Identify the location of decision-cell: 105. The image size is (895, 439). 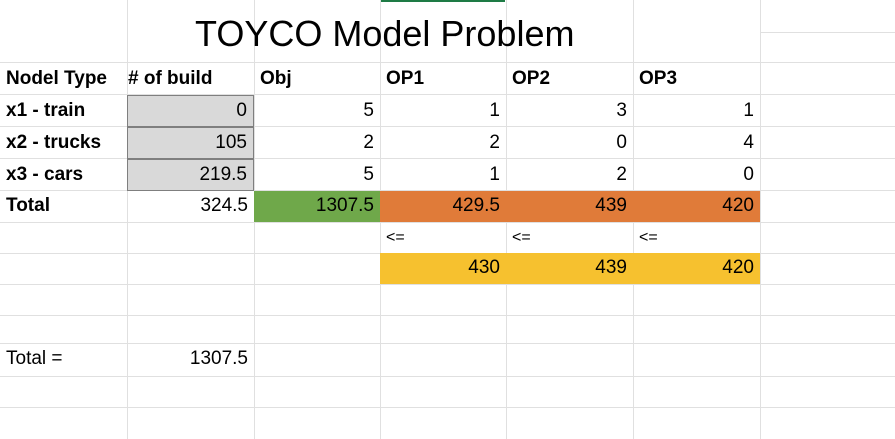
(190, 143).